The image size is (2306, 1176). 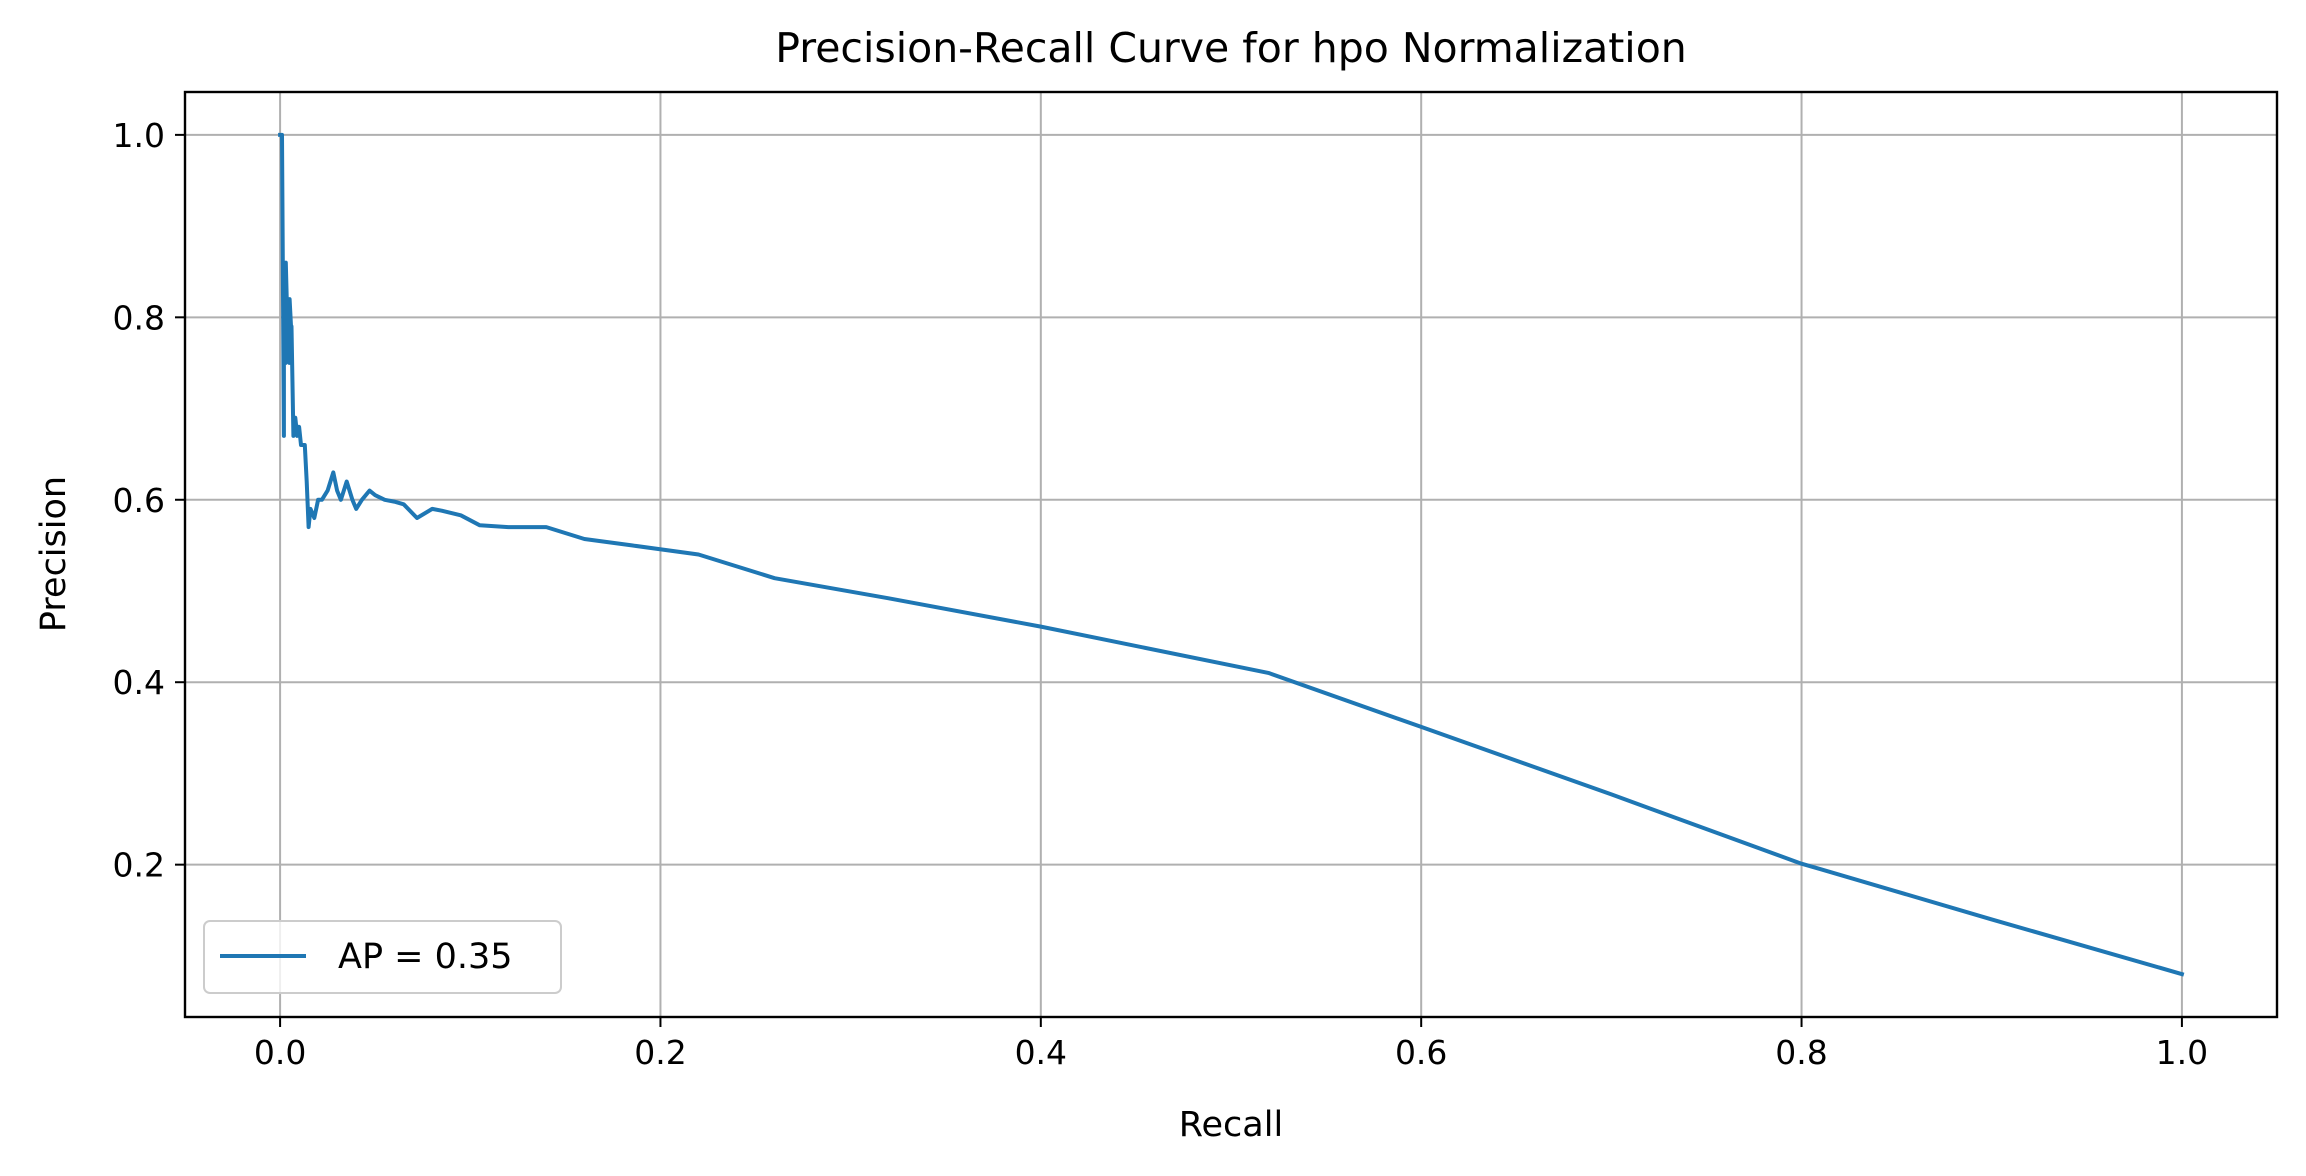 I want to click on x-tick-label: 0.0, so click(x=280, y=1052).